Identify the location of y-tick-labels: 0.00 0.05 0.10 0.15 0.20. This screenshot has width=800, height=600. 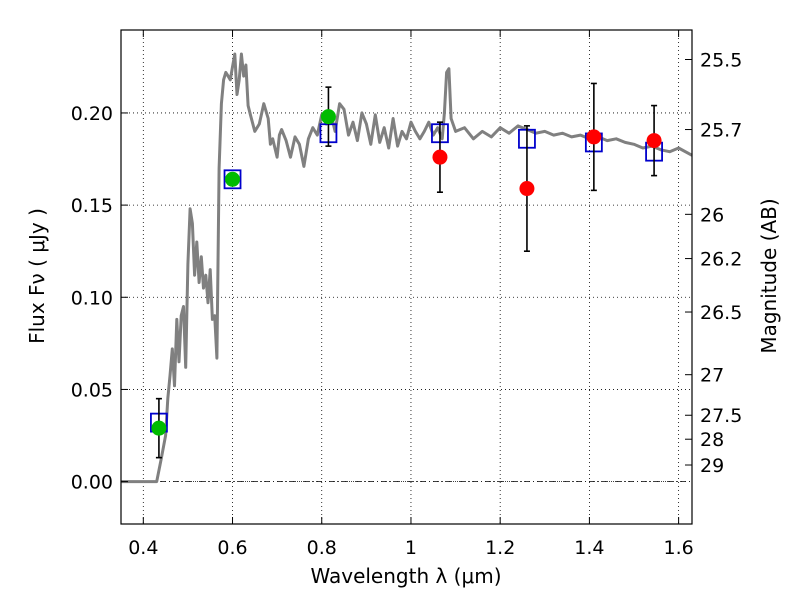
(92, 298).